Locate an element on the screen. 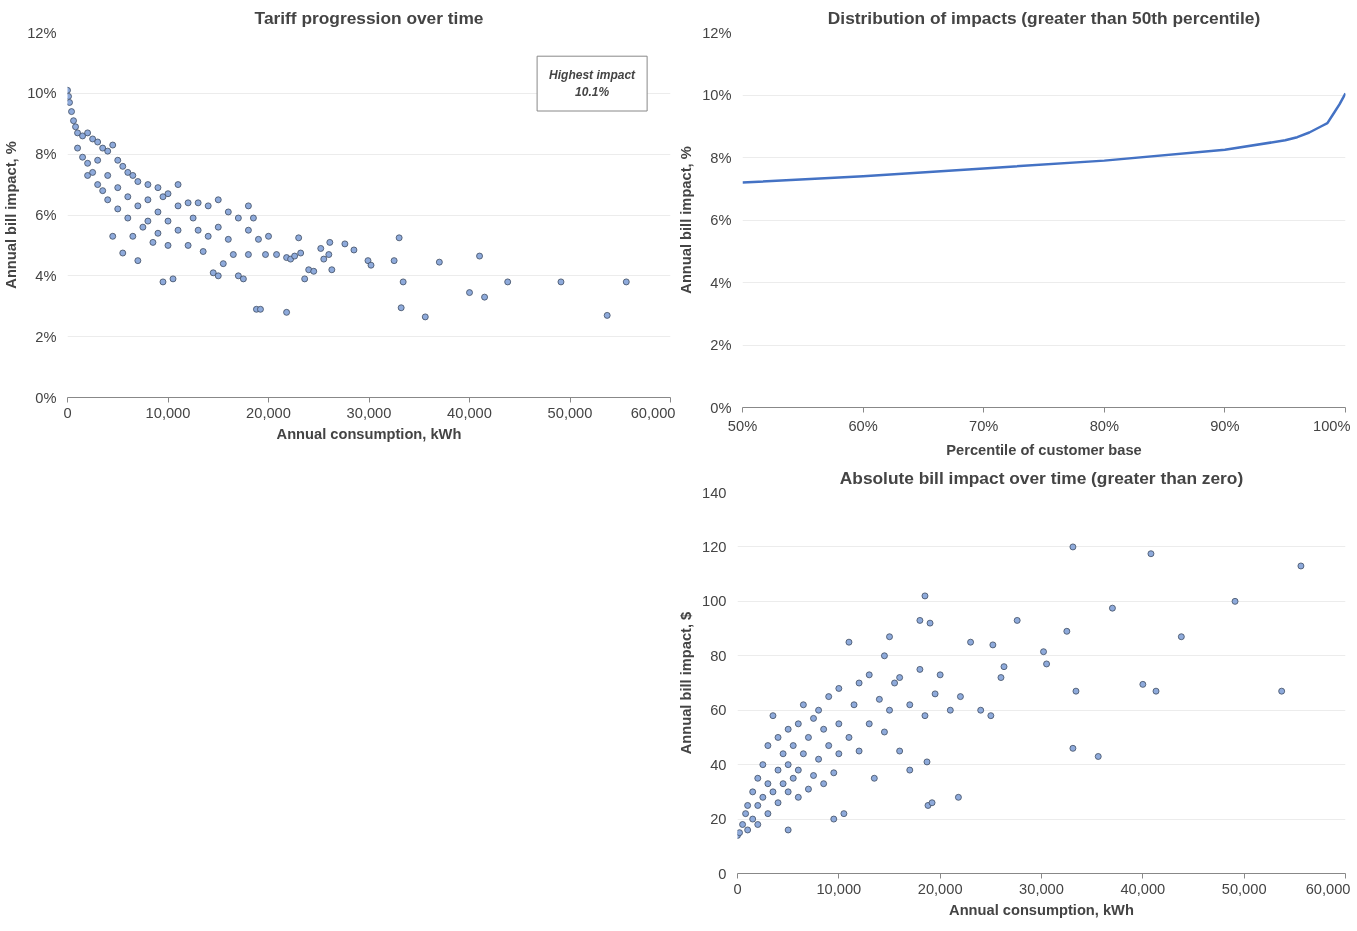  x-tick-label: 60% is located at coordinates (863, 425).